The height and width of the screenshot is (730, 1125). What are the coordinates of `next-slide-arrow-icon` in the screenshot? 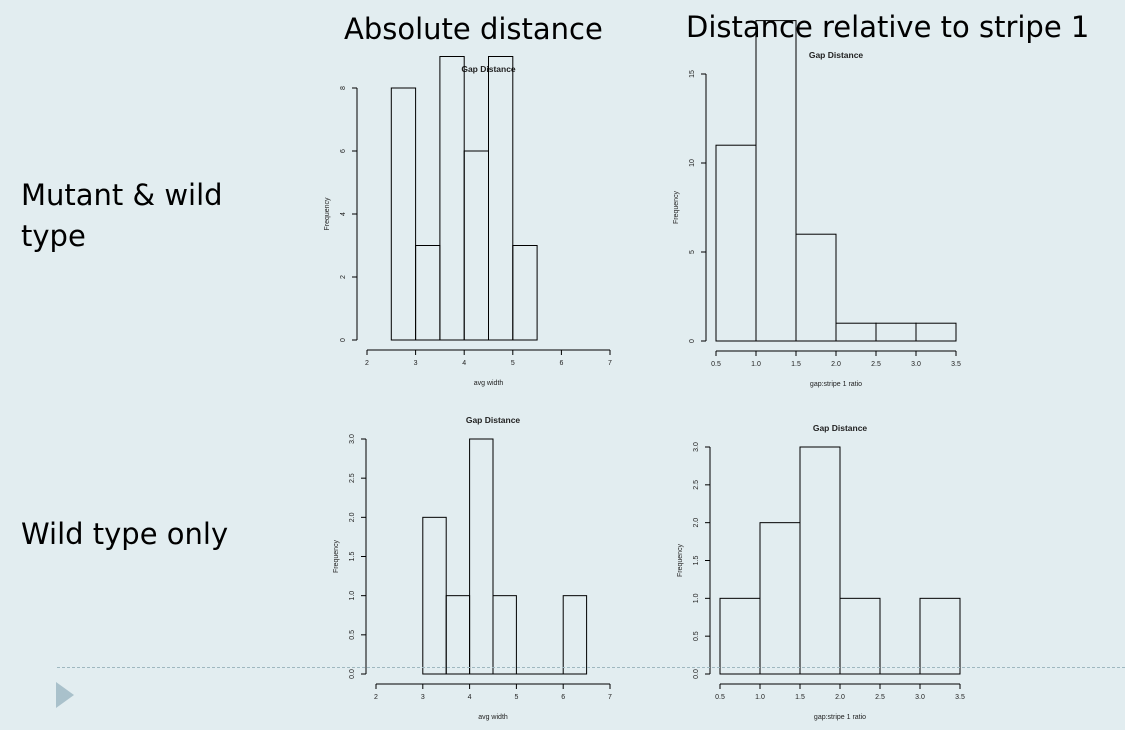 It's located at (65, 695).